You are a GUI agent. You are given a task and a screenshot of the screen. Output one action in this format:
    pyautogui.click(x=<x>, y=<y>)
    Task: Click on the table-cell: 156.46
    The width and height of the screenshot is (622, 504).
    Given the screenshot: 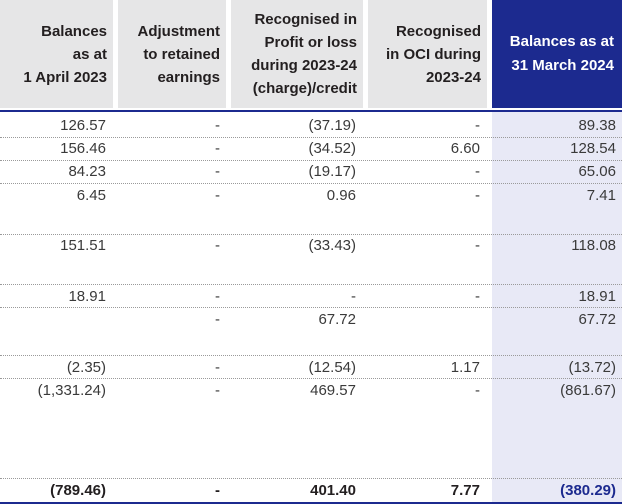 What is the action you would take?
    pyautogui.click(x=83, y=148)
    